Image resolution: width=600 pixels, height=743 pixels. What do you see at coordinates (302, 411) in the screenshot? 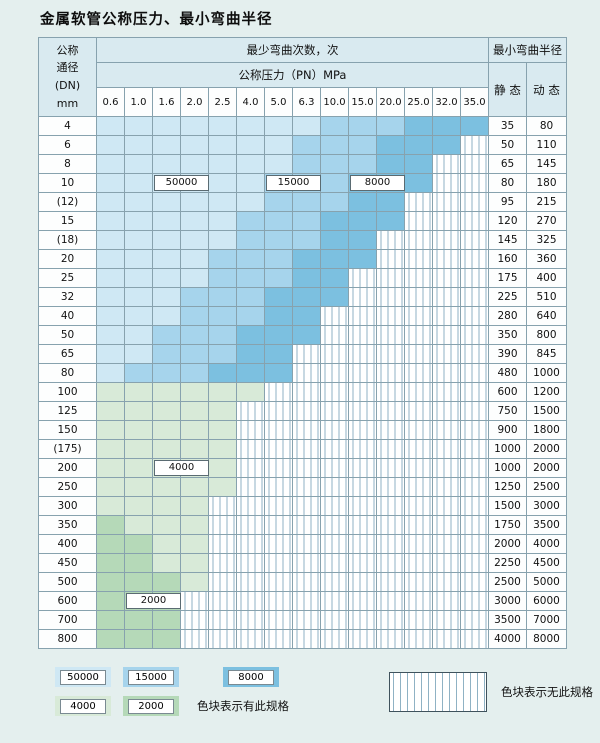
I see `table-row-dn-125: 125 750 1500` at bounding box center [302, 411].